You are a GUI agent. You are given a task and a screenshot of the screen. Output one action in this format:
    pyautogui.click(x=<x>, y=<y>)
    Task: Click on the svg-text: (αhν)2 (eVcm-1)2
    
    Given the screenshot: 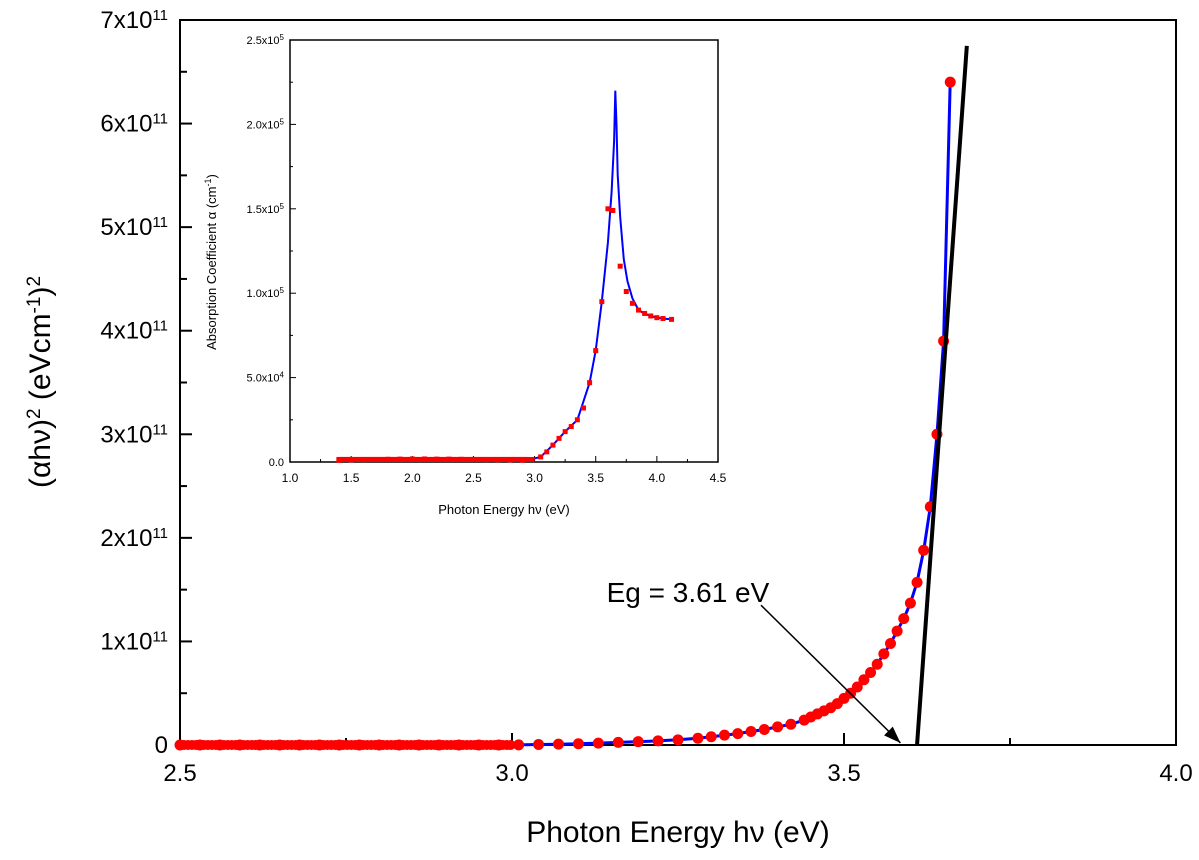 What is the action you would take?
    pyautogui.click(x=41, y=382)
    